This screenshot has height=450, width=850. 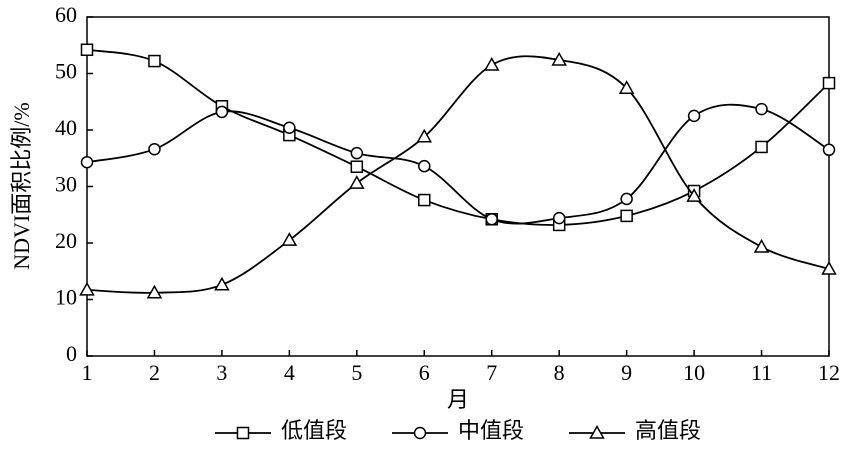 What do you see at coordinates (66, 240) in the screenshot?
I see `y-tick-label: 20` at bounding box center [66, 240].